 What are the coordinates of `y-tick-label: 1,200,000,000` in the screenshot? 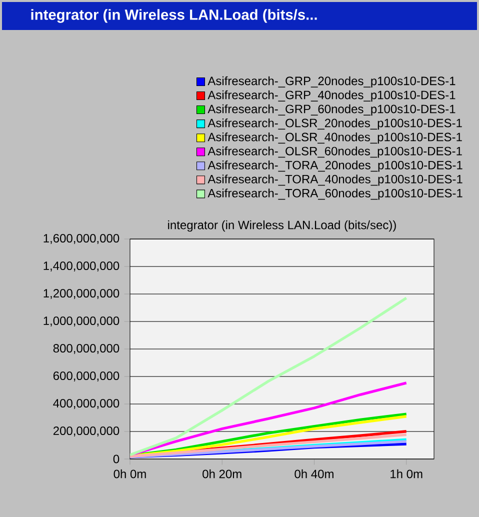 It's located at (82, 294).